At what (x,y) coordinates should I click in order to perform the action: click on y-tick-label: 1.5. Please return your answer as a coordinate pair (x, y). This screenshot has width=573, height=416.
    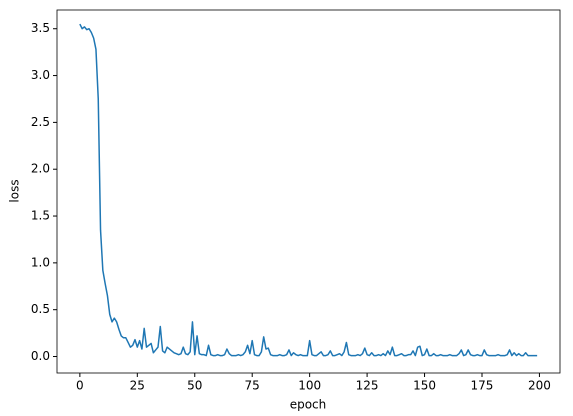
    Looking at the image, I should click on (40, 216).